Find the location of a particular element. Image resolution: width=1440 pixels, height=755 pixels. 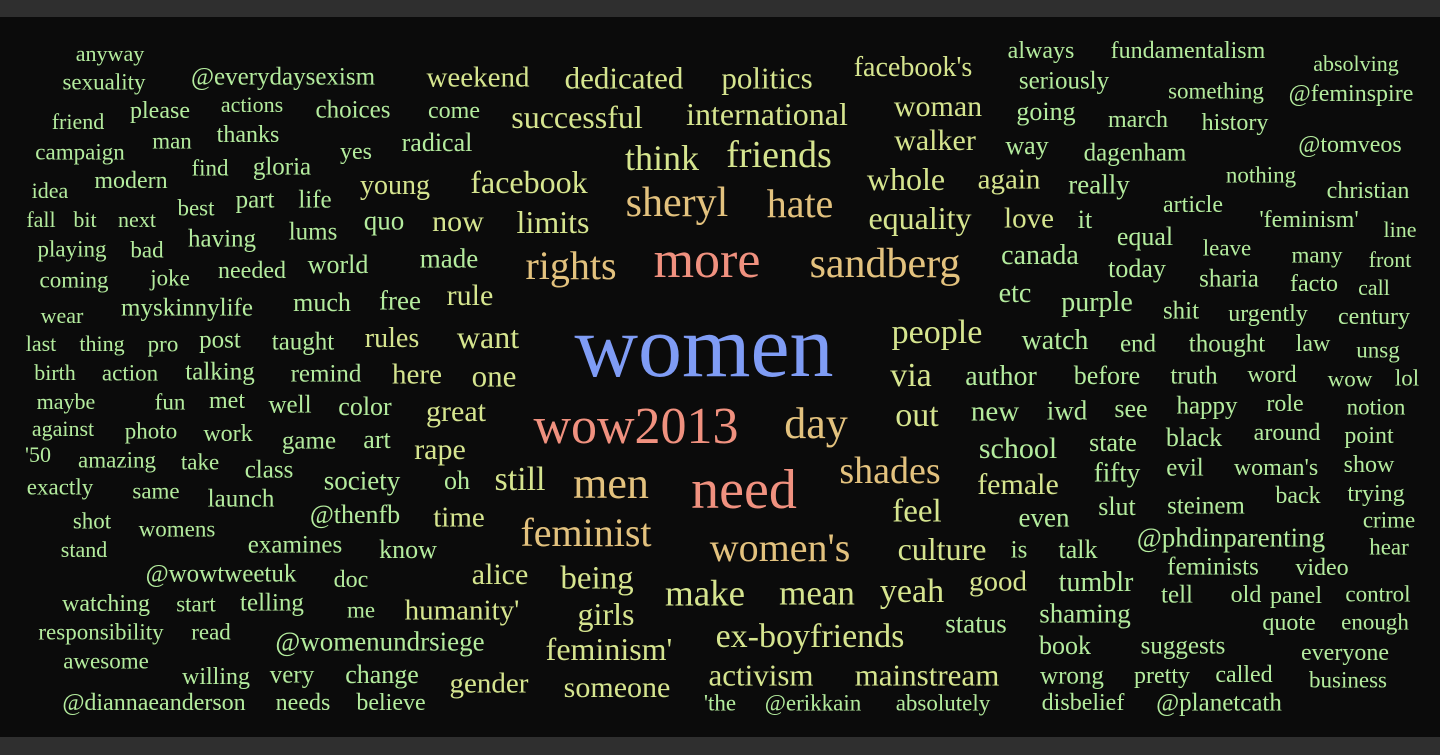

word: walker is located at coordinates (935, 140).